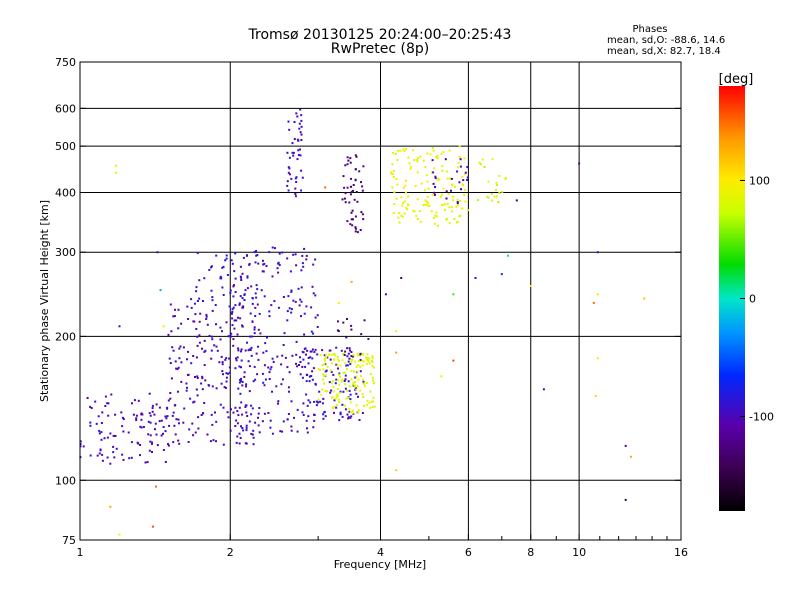 This screenshot has width=800, height=600. Describe the element at coordinates (752, 299) in the screenshot. I see `colorbar-tick-label: 0` at that location.